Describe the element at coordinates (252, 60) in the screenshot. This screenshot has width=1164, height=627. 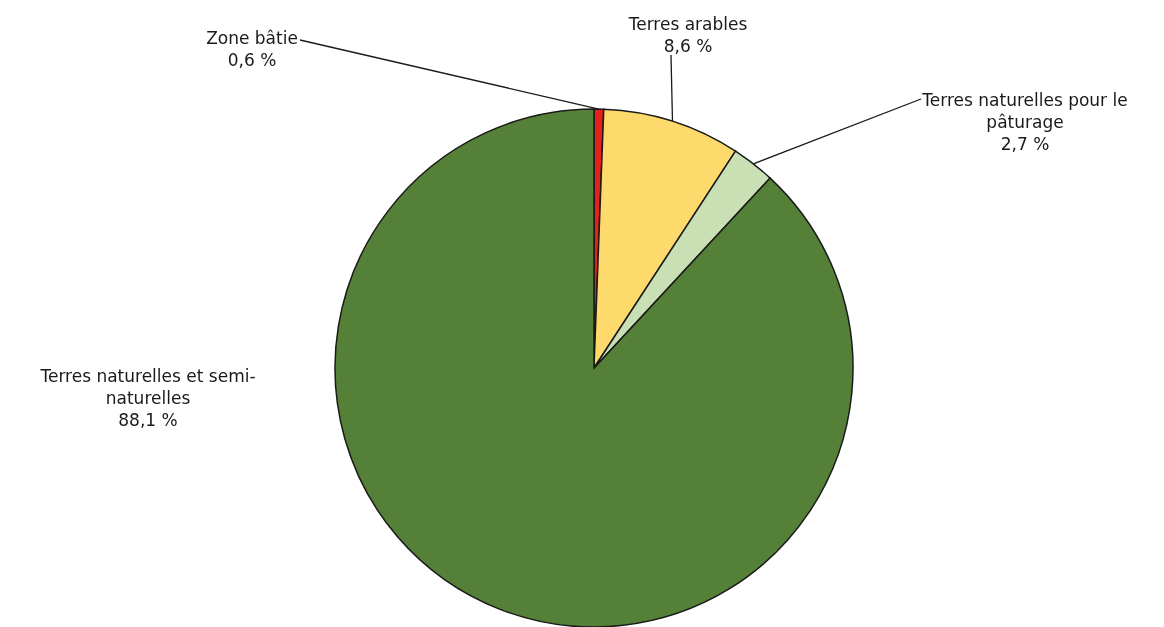
I see `data-label: 0,6 %` at that location.